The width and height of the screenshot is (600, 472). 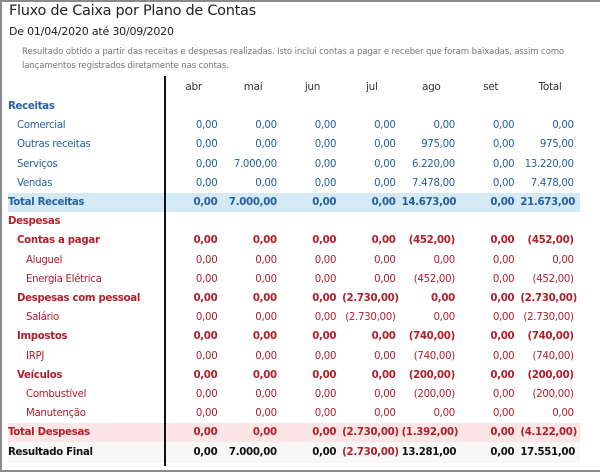 What do you see at coordinates (294, 355) in the screenshot?
I see `table-row: IRPJ 0,00 0,00 0,00 0,00 (740,00) 0,00 (740,00)` at bounding box center [294, 355].